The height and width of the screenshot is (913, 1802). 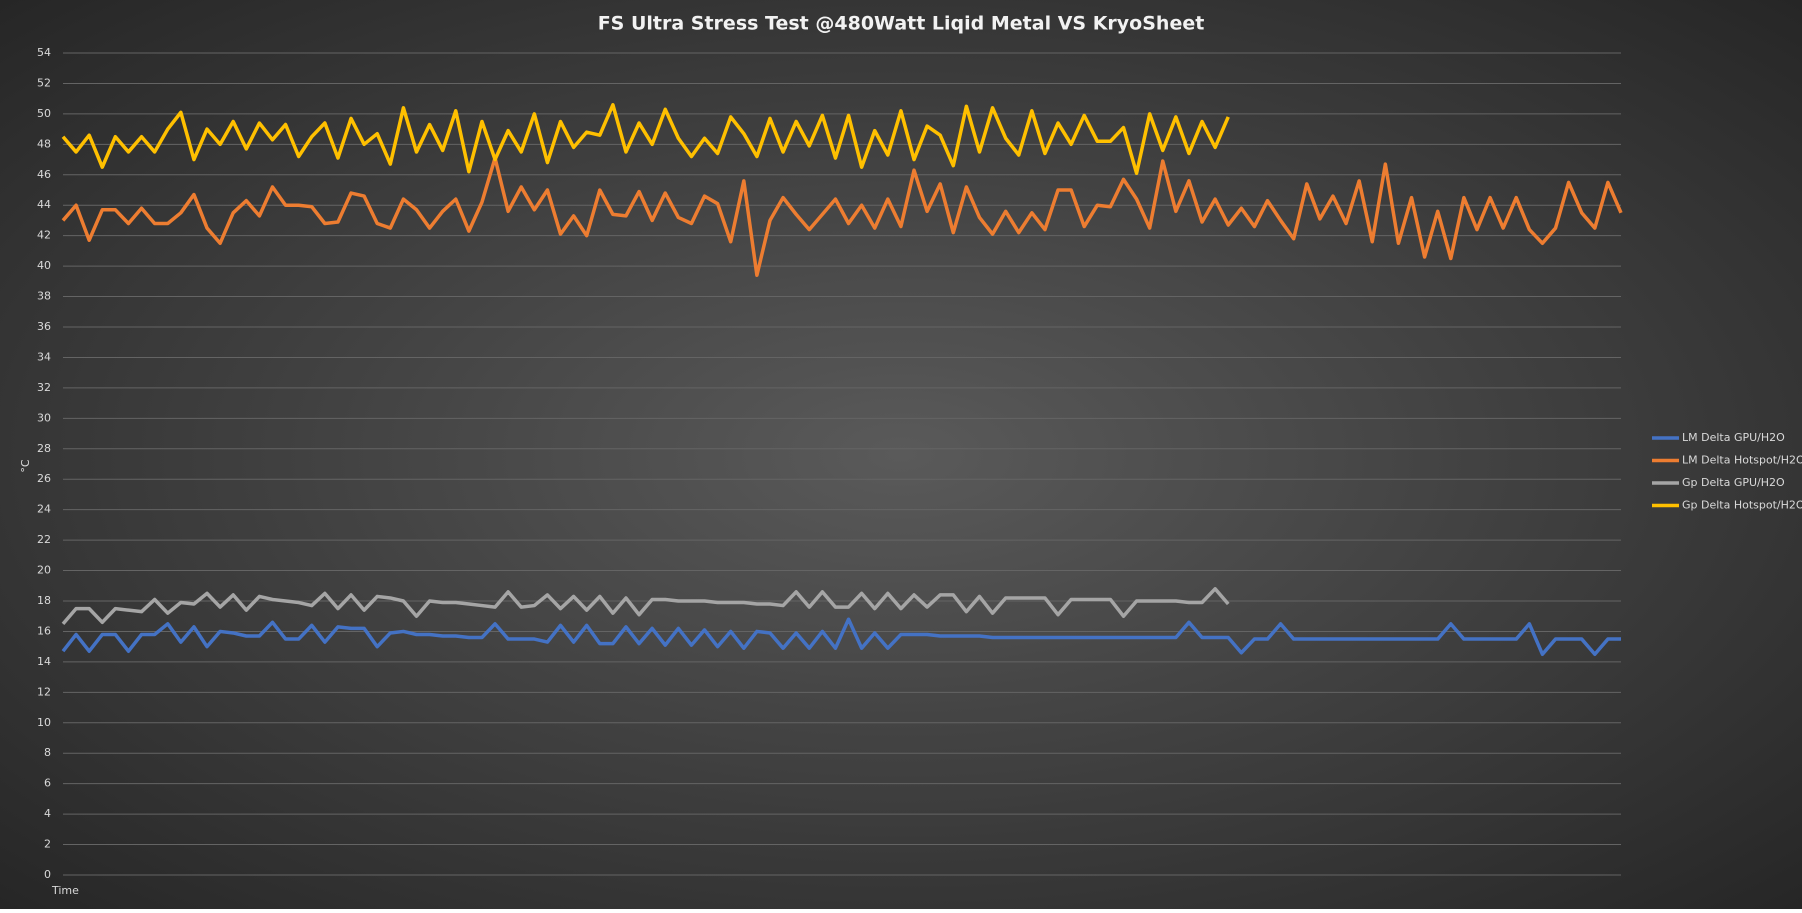 What do you see at coordinates (44, 448) in the screenshot?
I see `y-tick-label: 28` at bounding box center [44, 448].